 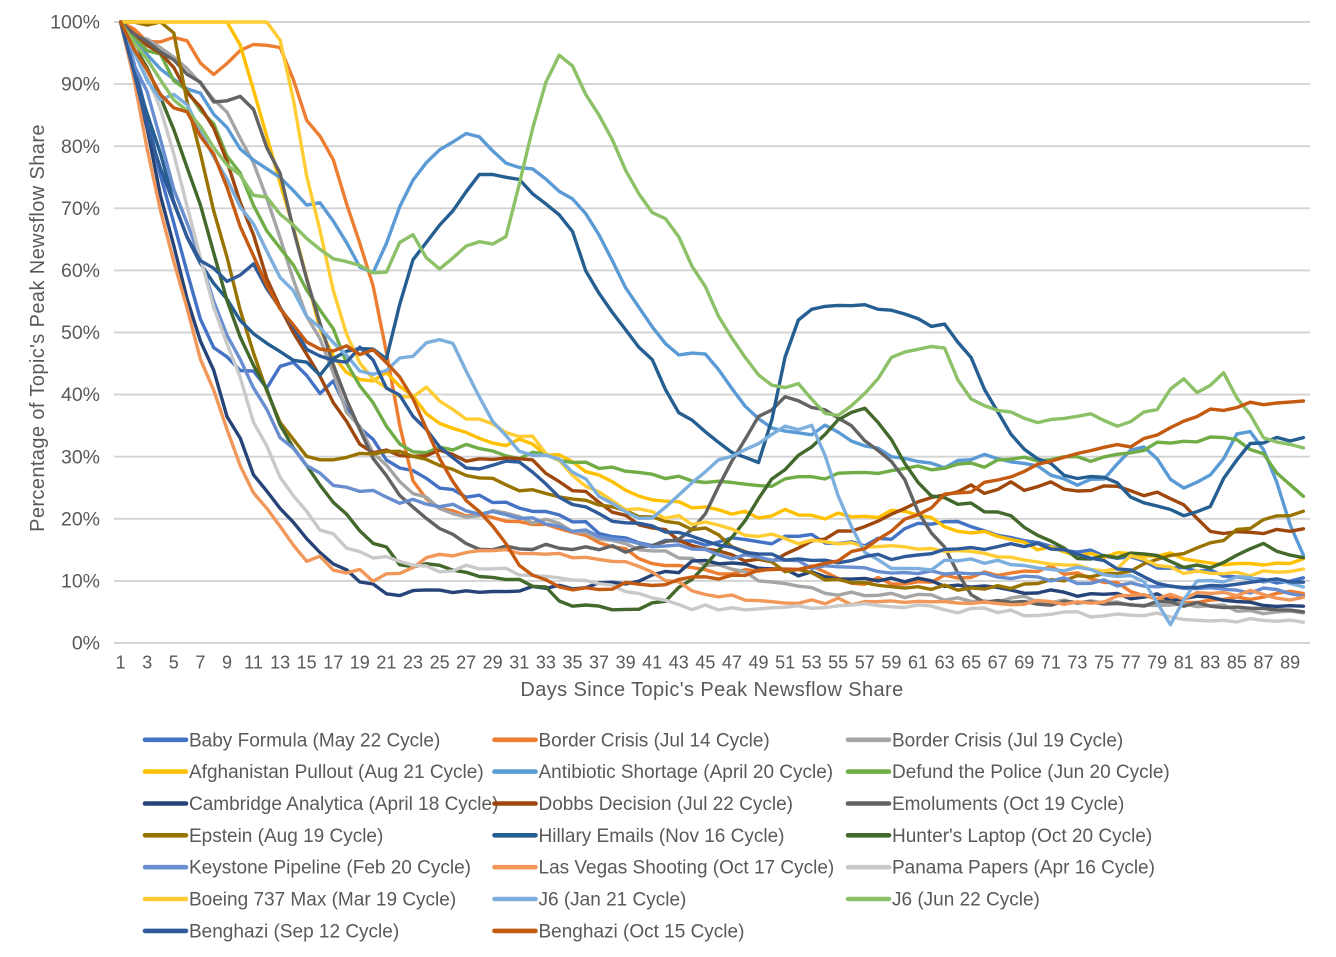 What do you see at coordinates (1104, 663) in the screenshot?
I see `svg-text: 75` at bounding box center [1104, 663].